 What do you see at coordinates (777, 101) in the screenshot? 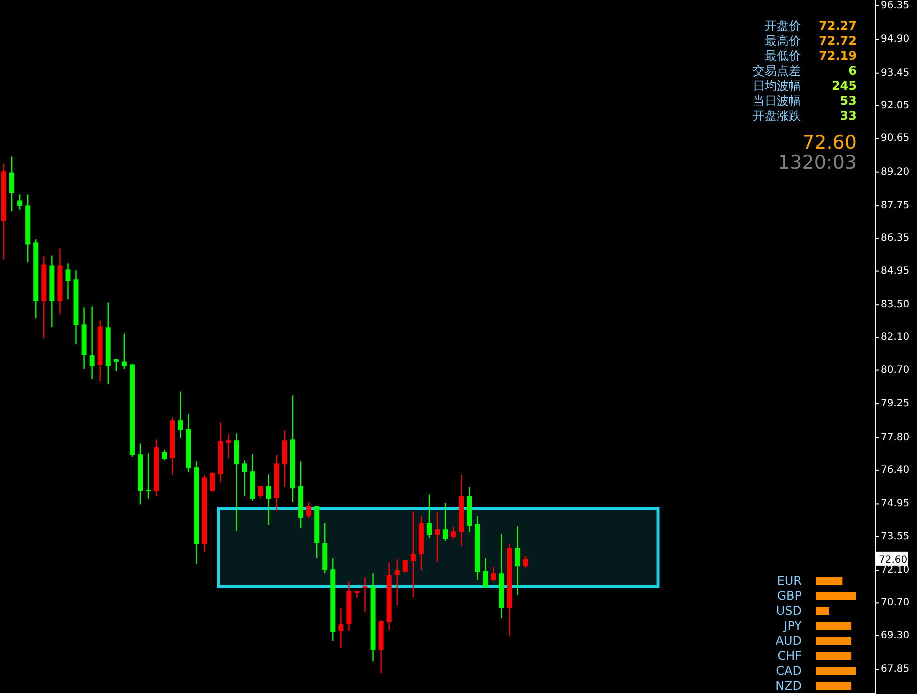
I see `text: 当日波幅` at bounding box center [777, 101].